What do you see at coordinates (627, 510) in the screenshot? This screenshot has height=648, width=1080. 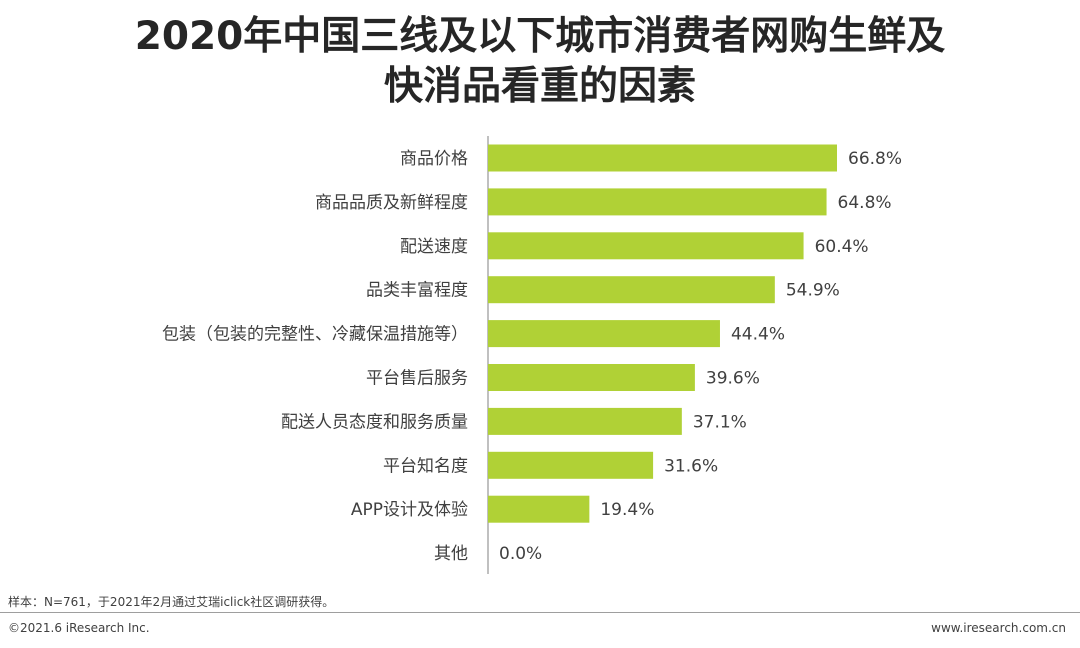 I see `value-label: 19.4%` at bounding box center [627, 510].